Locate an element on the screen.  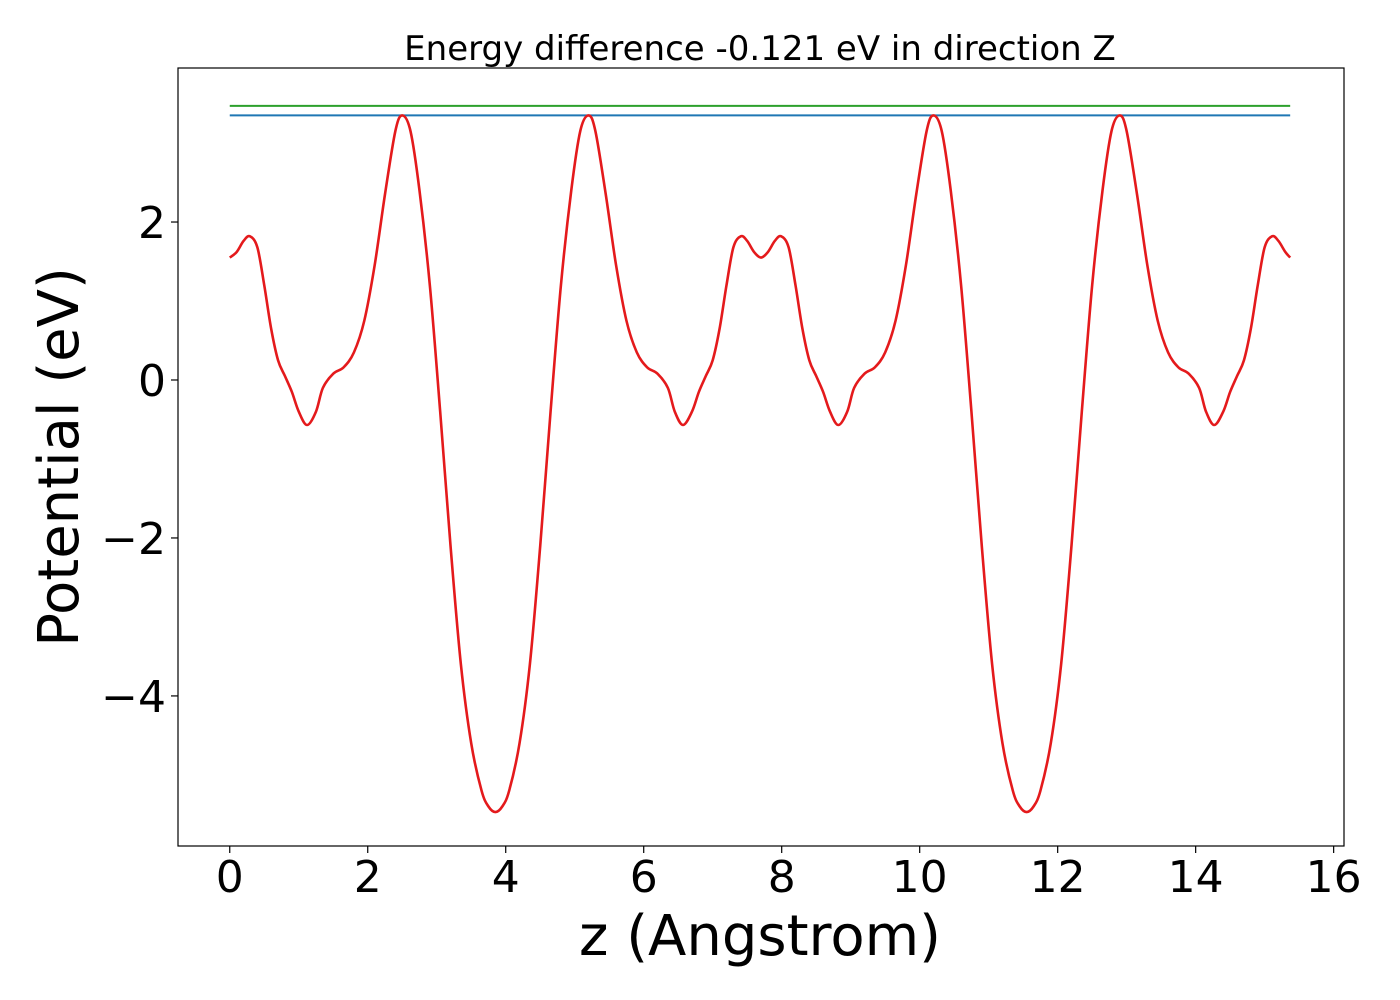
x-tick-label: 2 is located at coordinates (368, 877).